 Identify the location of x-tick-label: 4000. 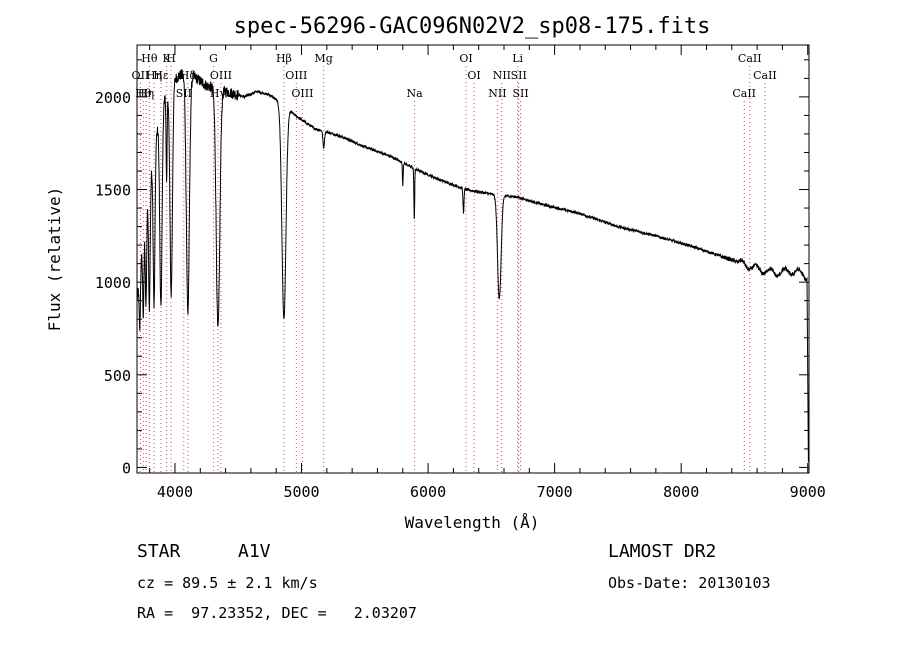
(175, 492).